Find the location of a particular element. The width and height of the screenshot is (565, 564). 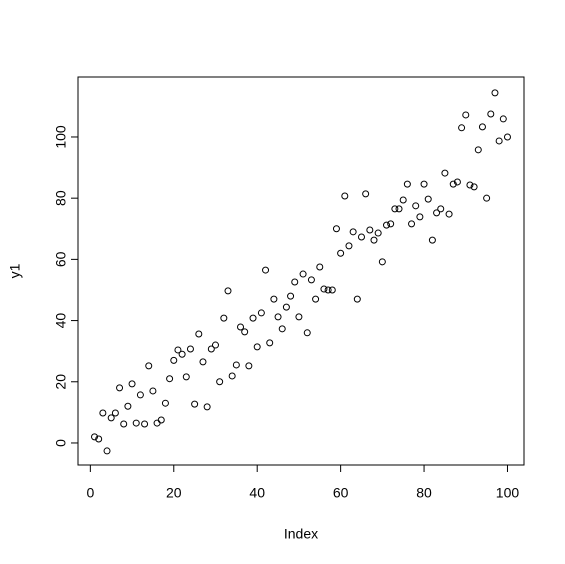

y-tick-label: 100 is located at coordinates (61, 137).